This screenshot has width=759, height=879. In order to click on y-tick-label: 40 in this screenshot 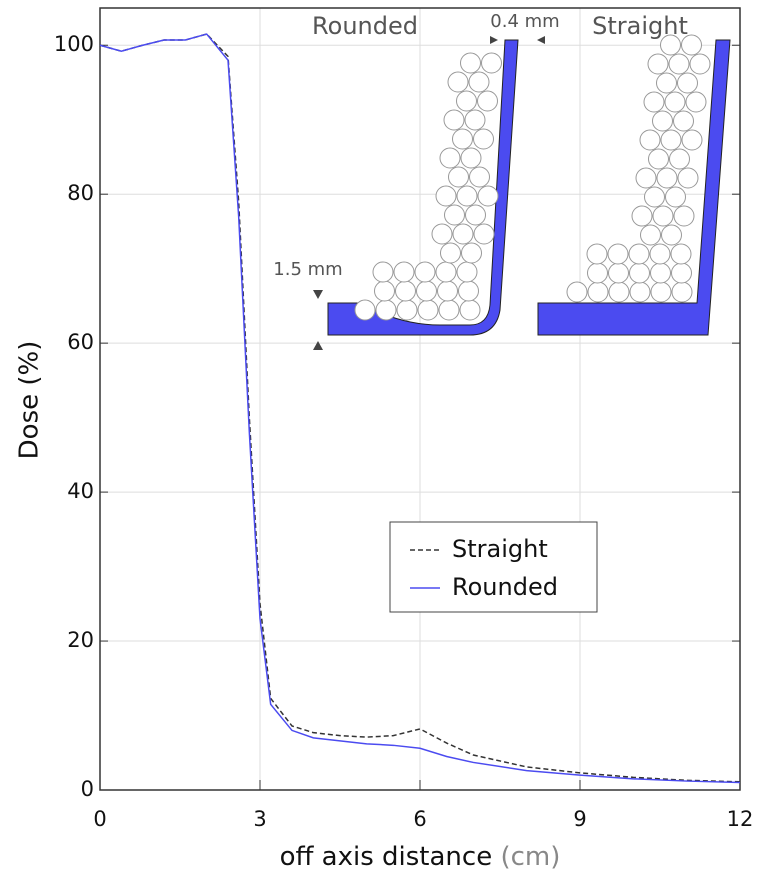, I will do `click(80, 491)`.